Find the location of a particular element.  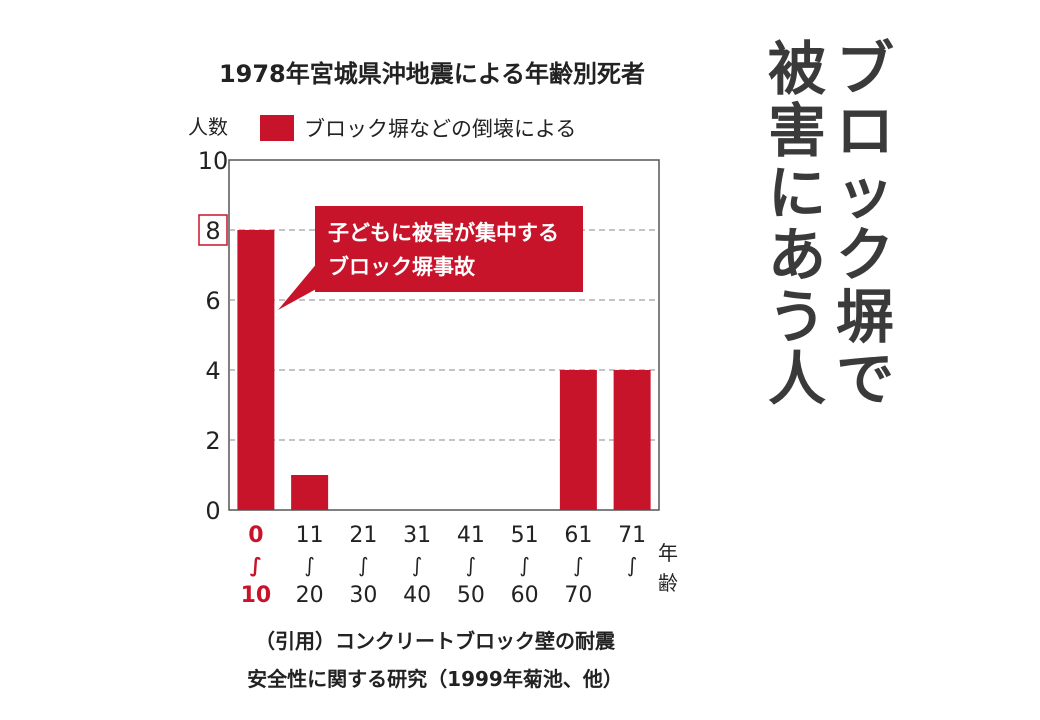

heading-char: 害 is located at coordinates (796, 131).